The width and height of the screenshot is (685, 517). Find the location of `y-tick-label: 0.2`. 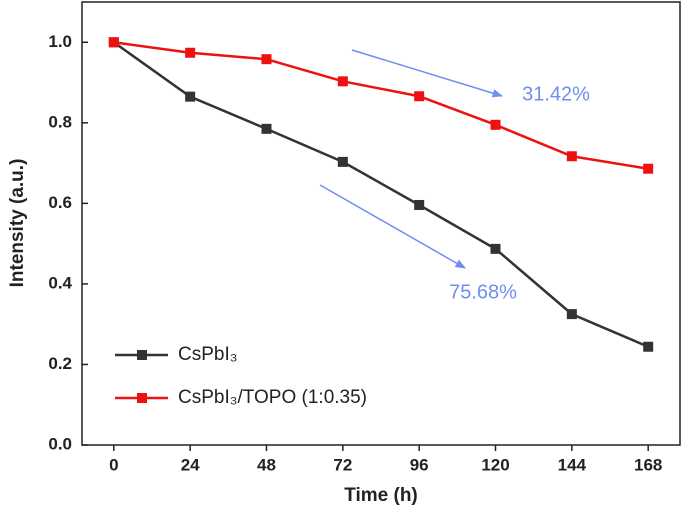

y-tick-label: 0.2 is located at coordinates (60, 363).